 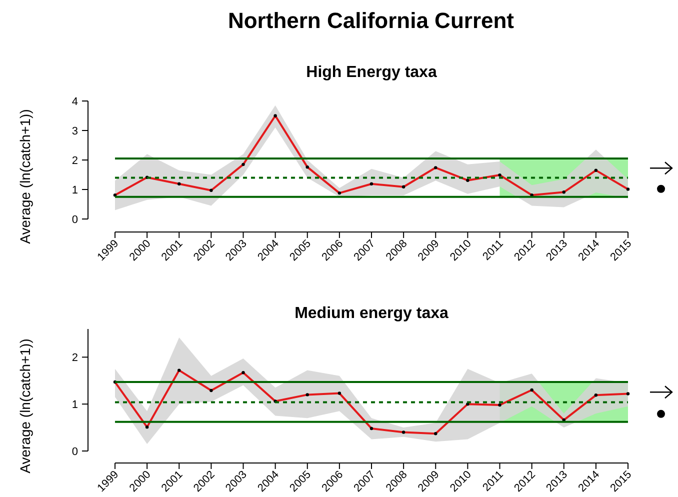 What do you see at coordinates (75, 102) in the screenshot?
I see `y-tick-label: 4` at bounding box center [75, 102].